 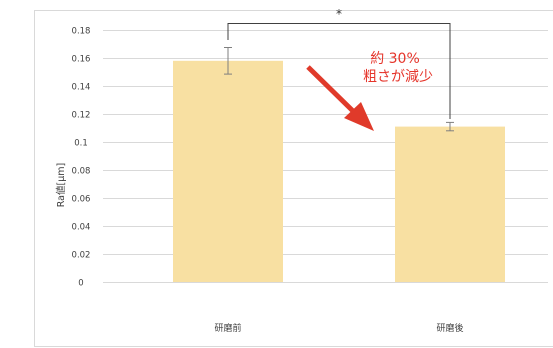 What do you see at coordinates (81, 116) in the screenshot?
I see `y-tick-label: 0.12` at bounding box center [81, 116].